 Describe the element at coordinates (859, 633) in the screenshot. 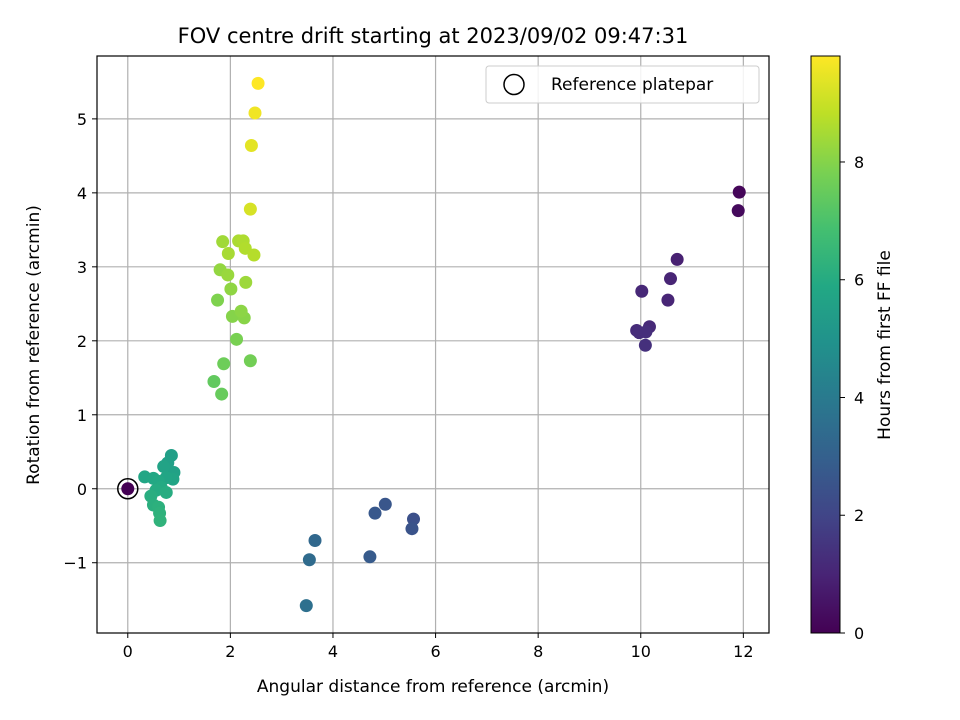

I see `colorbar-tick-label: 0` at that location.